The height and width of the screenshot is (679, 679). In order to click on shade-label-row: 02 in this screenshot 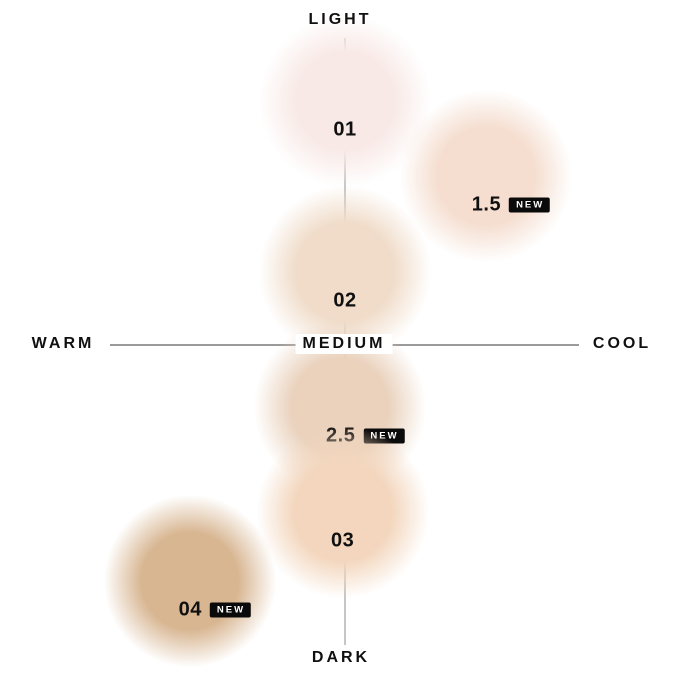, I will do `click(344, 301)`.